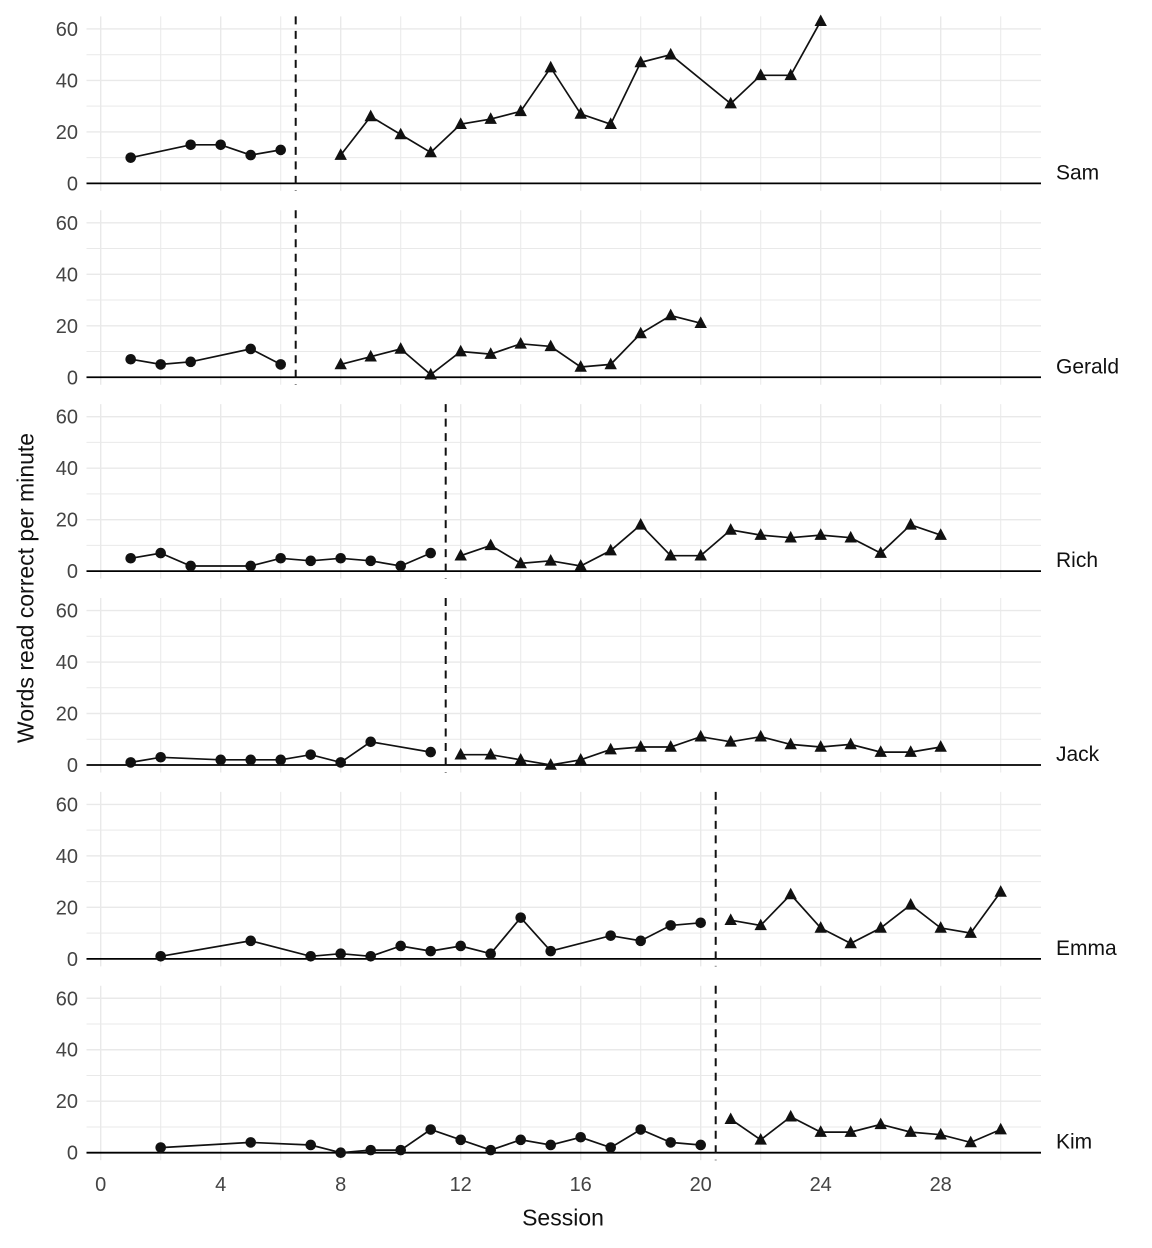 This screenshot has width=1152, height=1248. Describe the element at coordinates (461, 1185) in the screenshot. I see `x-tick-label: 12` at that location.